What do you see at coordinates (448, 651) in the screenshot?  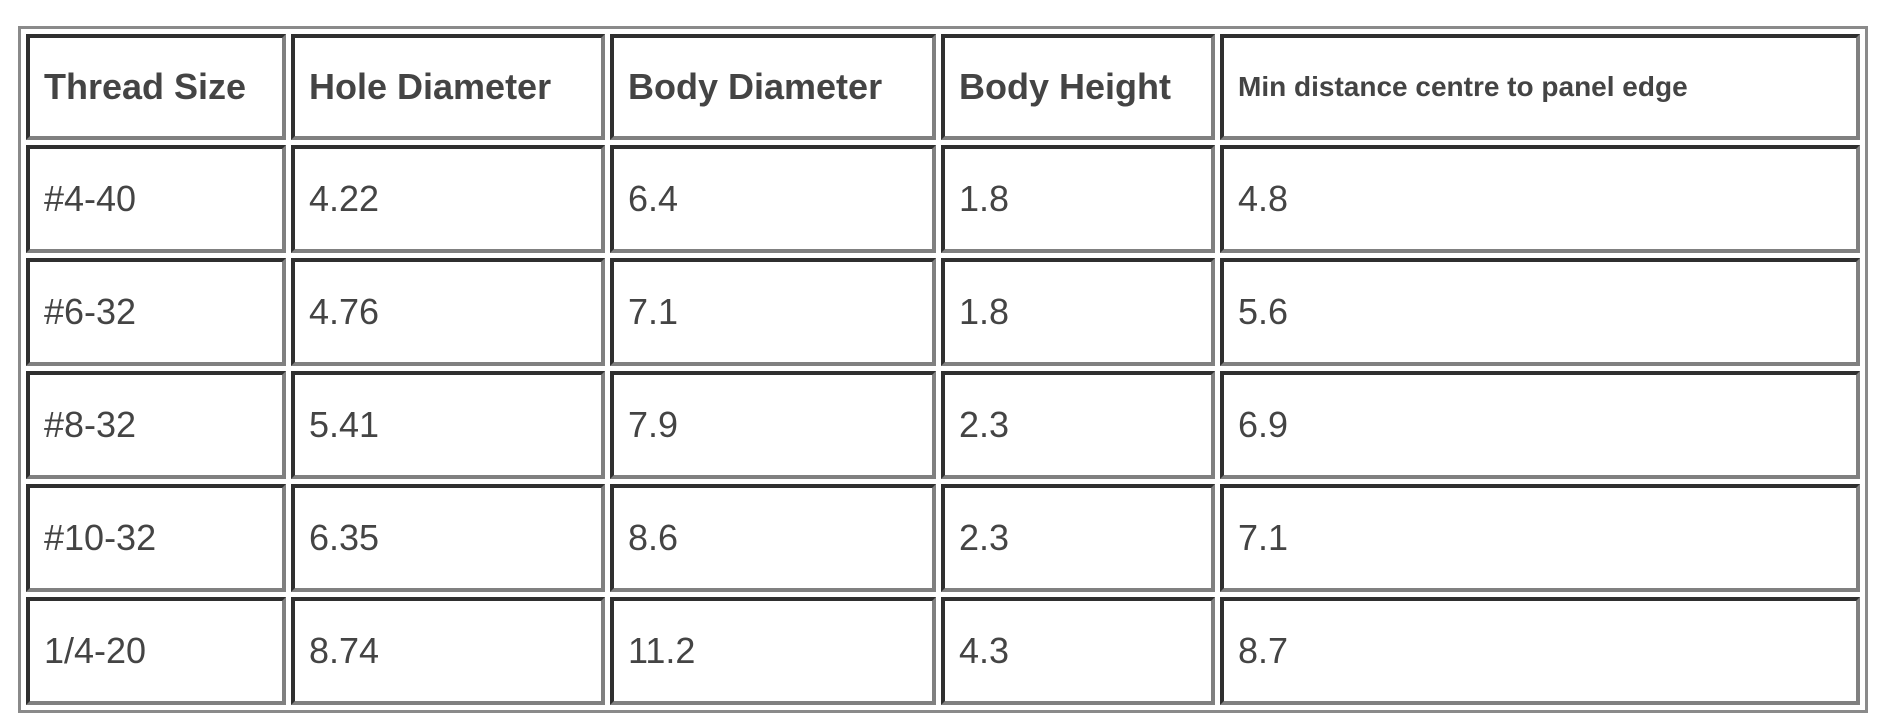 I see `cell-hole-diameter: 8.74` at bounding box center [448, 651].